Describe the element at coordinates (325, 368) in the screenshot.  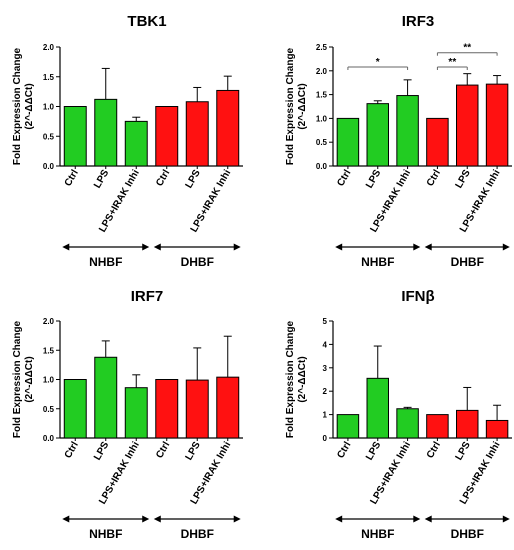
I see `y-tick-label: 3` at that location.